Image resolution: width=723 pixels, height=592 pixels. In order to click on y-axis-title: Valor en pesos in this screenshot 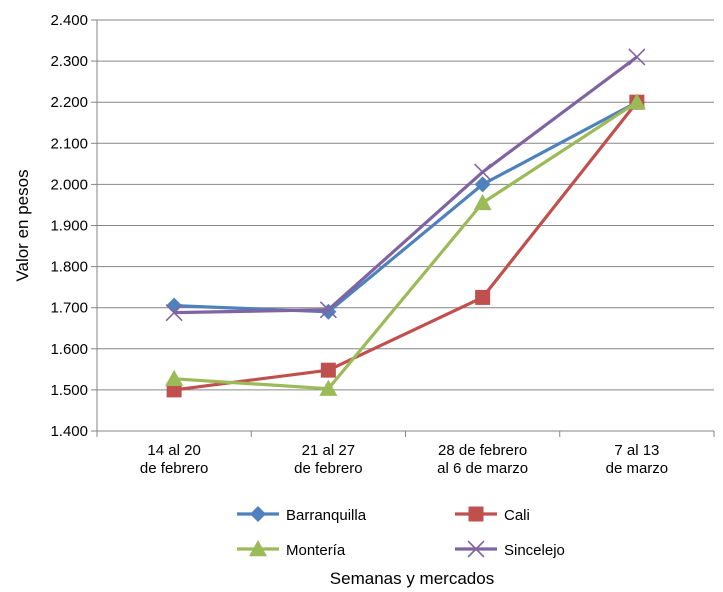, I will do `click(22, 225)`.